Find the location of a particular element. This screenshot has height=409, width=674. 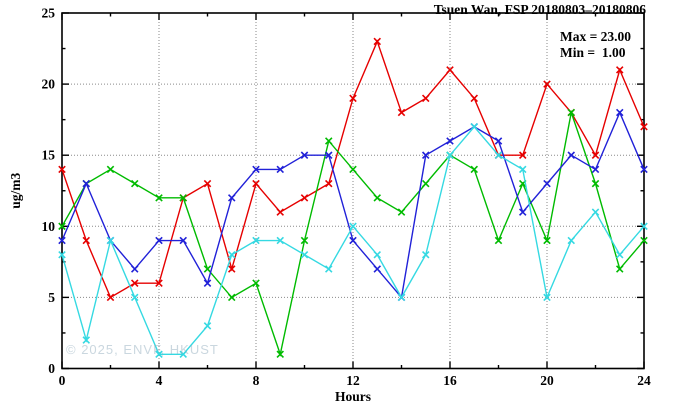

x-tick-label: 24 is located at coordinates (644, 380).